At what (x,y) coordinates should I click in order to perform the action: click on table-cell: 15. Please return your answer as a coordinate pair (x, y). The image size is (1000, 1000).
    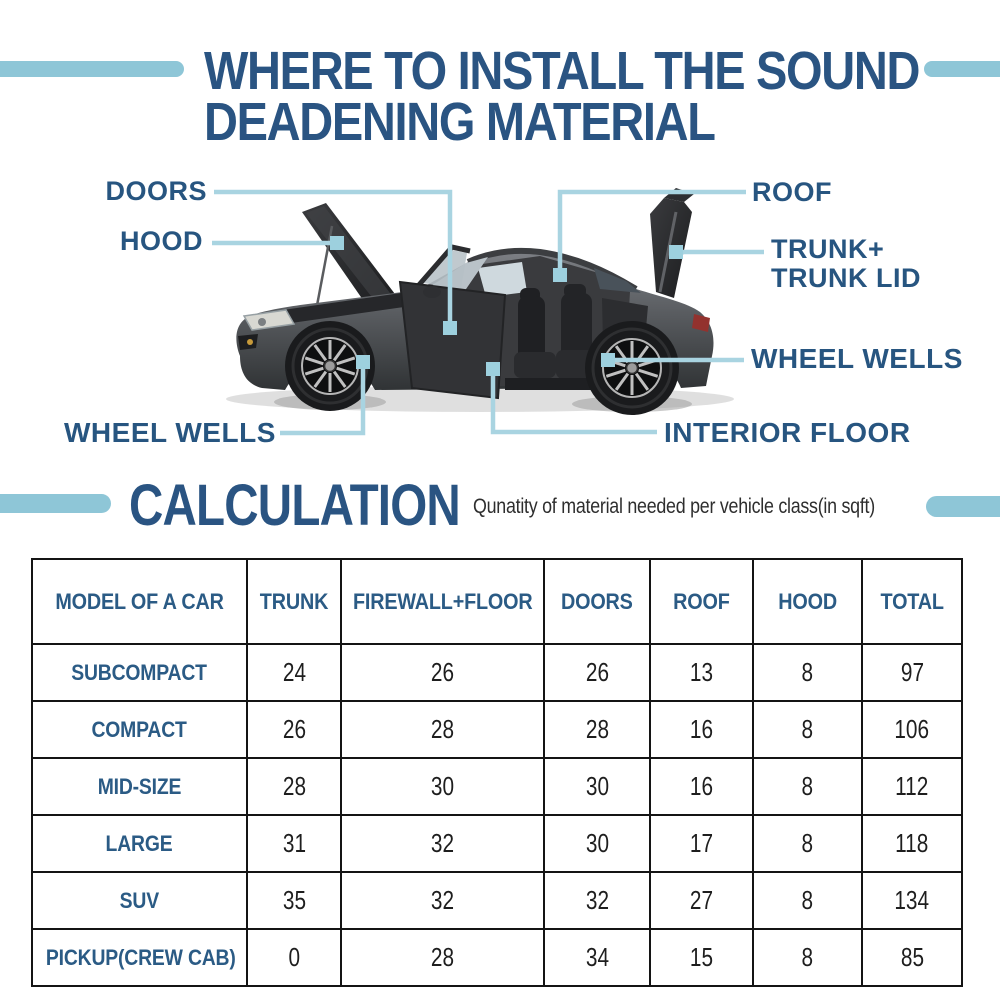
    Looking at the image, I should click on (701, 957).